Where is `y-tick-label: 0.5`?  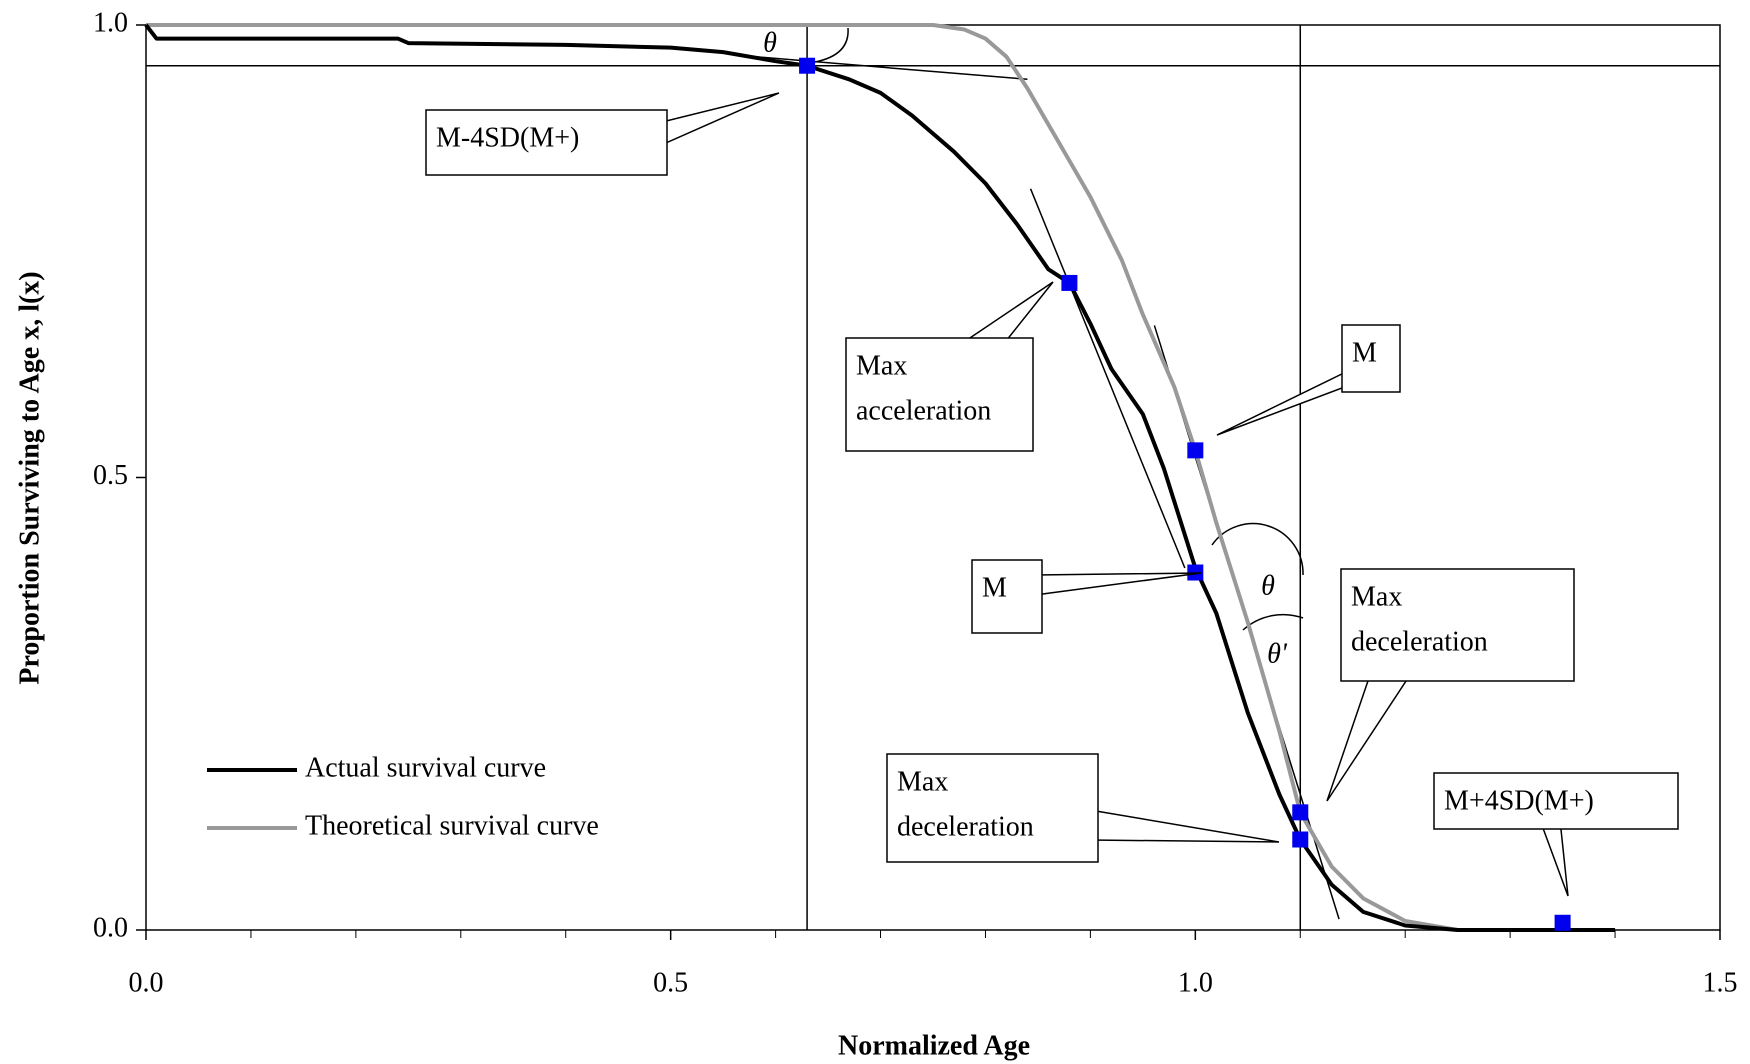
y-tick-label: 0.5 is located at coordinates (110, 475).